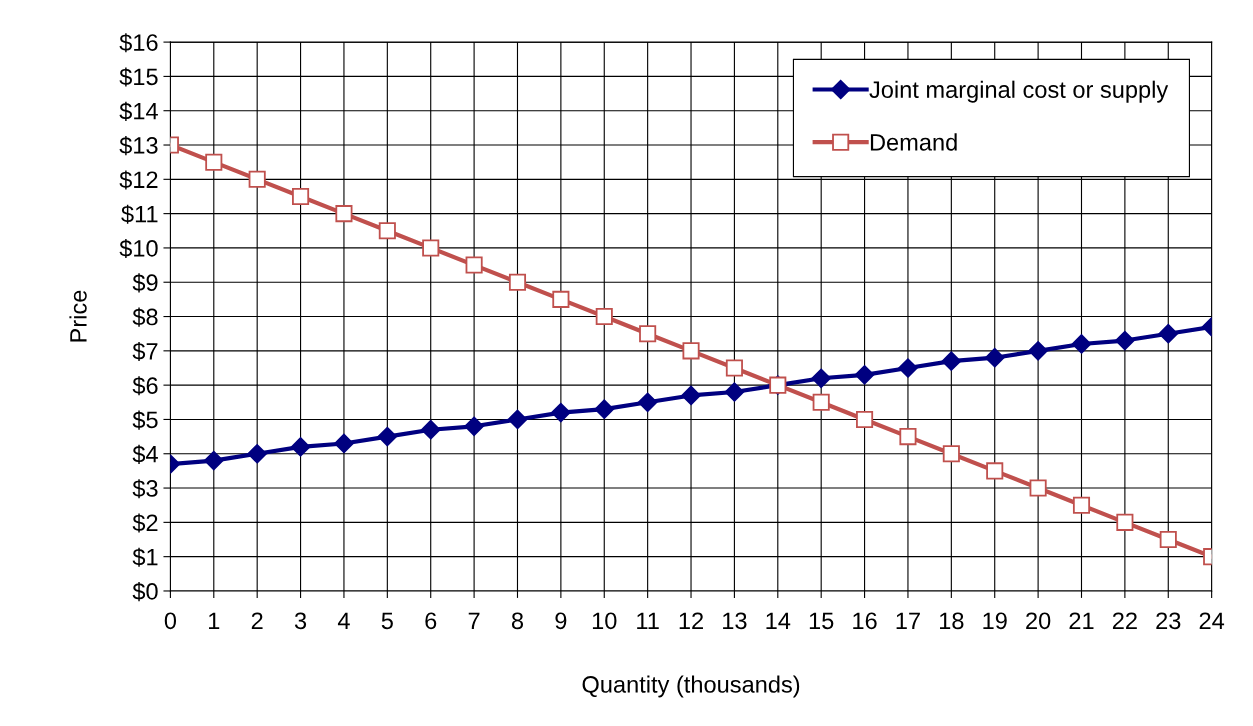  I want to click on y-tick-label: $15, so click(138, 77).